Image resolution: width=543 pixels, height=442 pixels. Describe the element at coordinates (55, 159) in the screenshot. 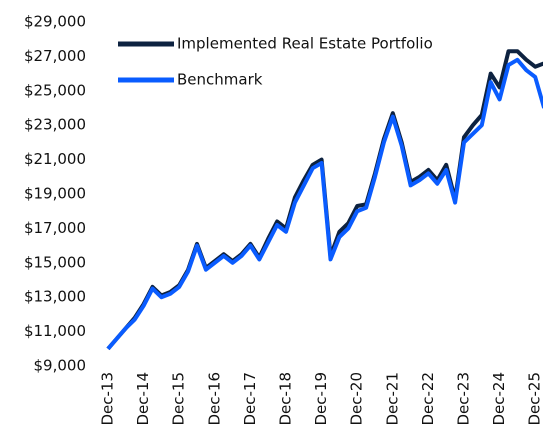

I see `y-tick-label: $21,000` at that location.